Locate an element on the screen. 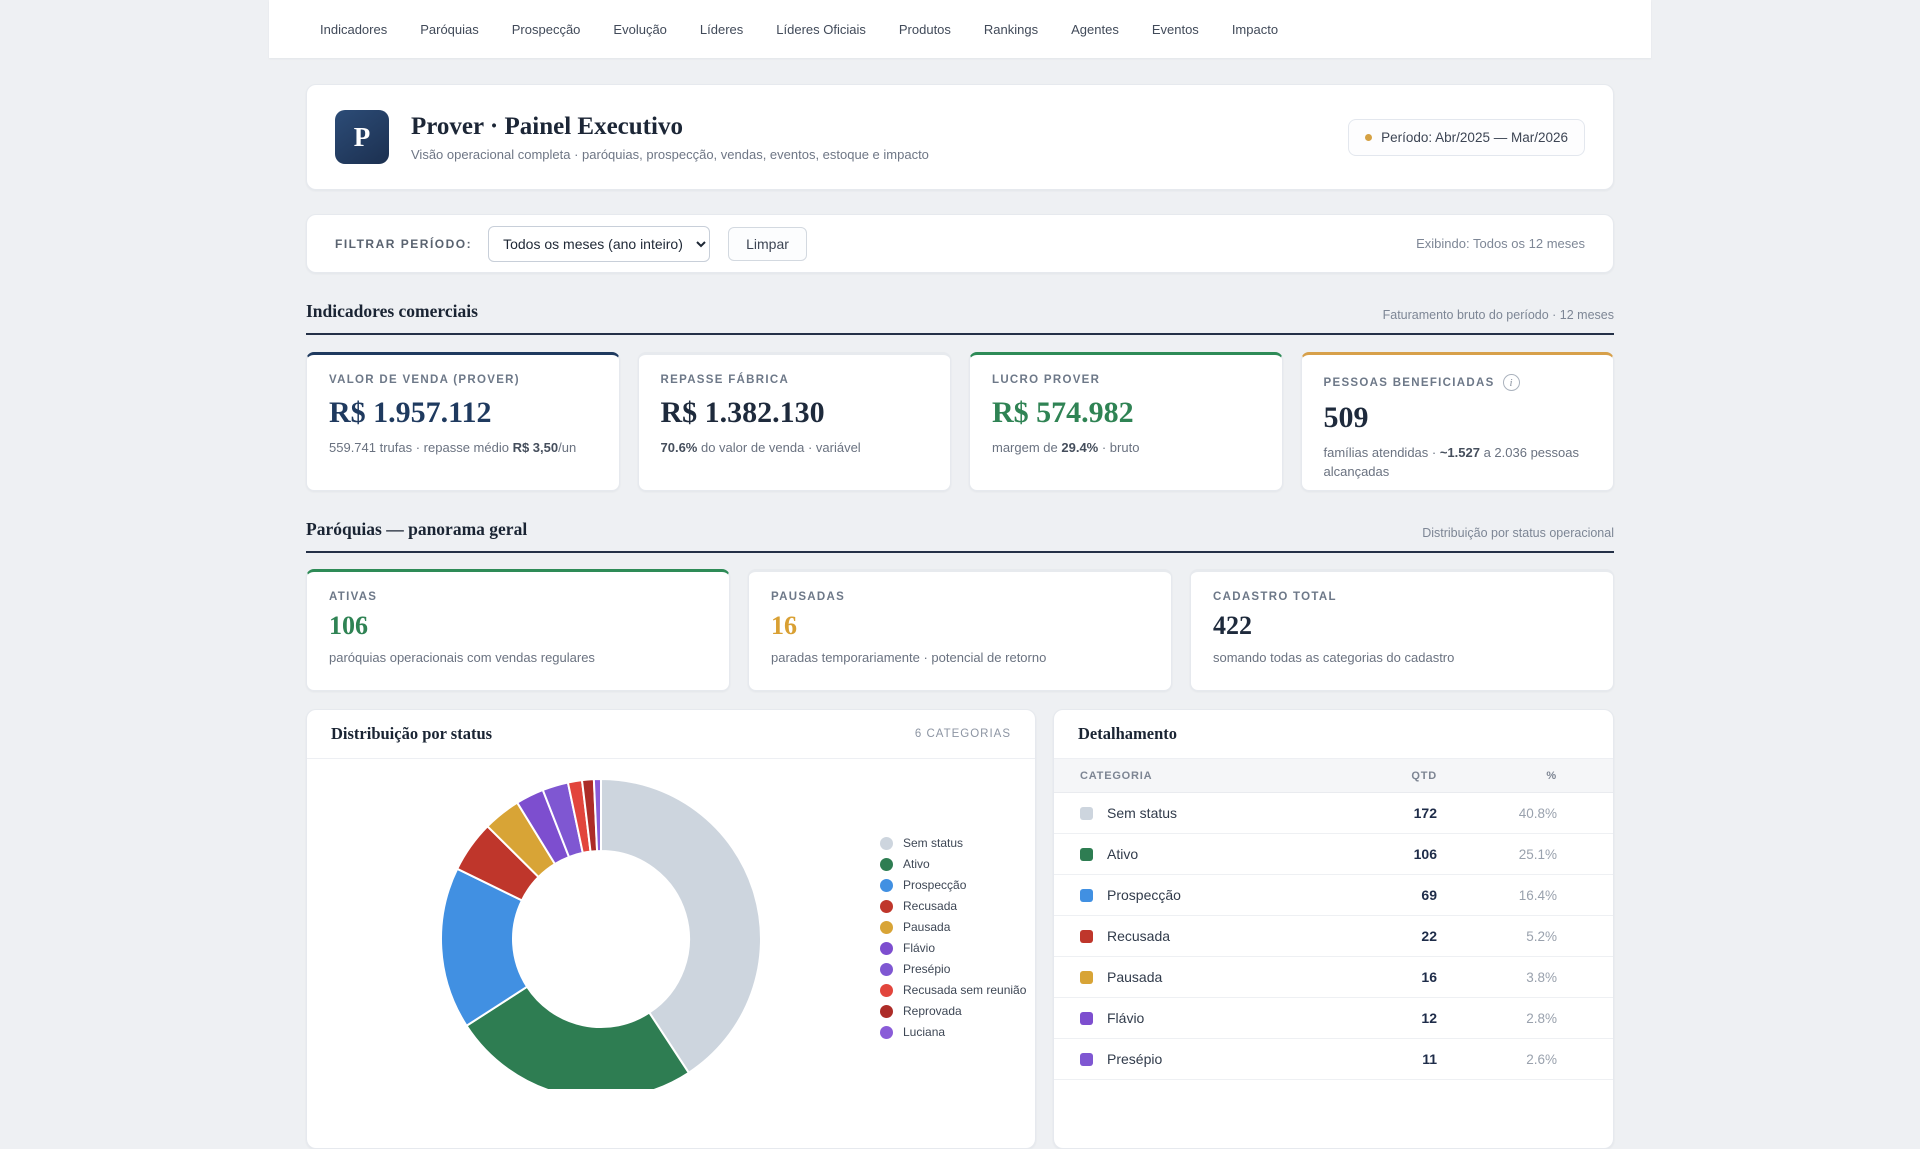  panel-title: Detalhamento is located at coordinates (1127, 733).